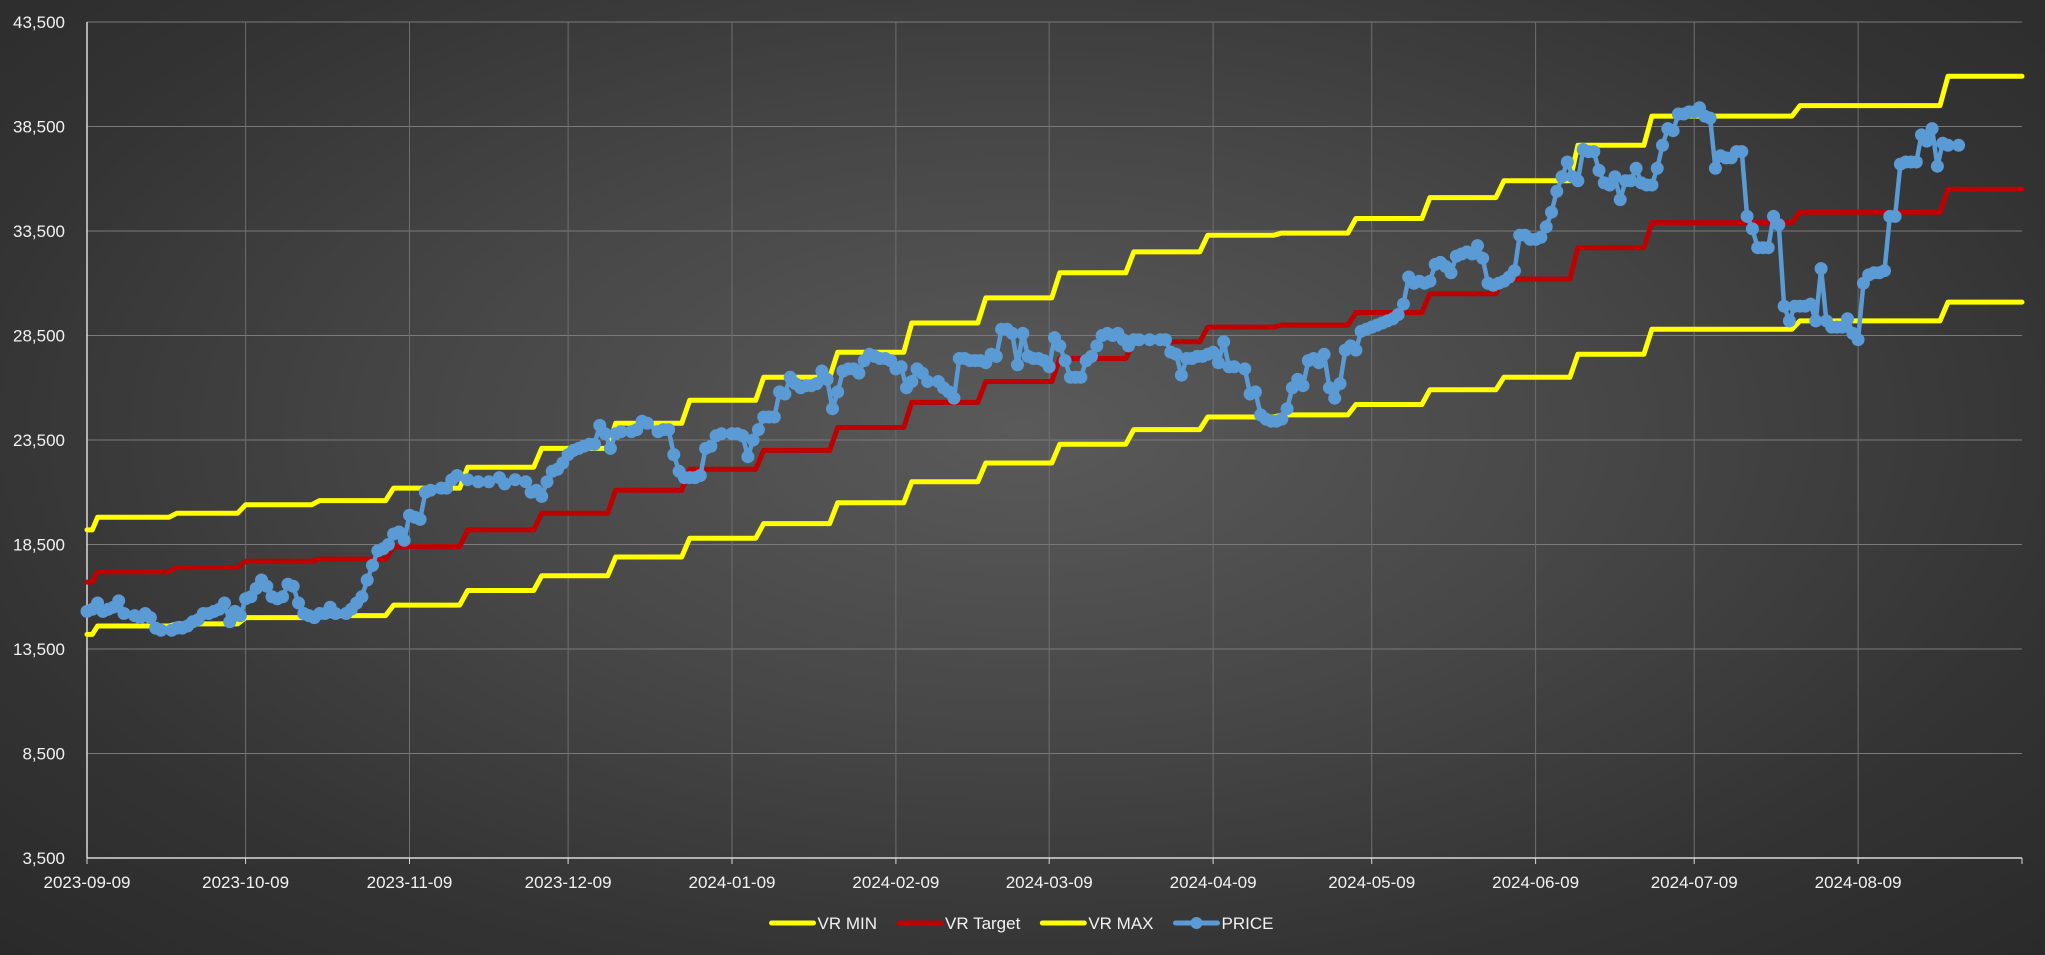 This screenshot has height=955, width=2045. I want to click on y-tick-label: 23,500, so click(39, 440).